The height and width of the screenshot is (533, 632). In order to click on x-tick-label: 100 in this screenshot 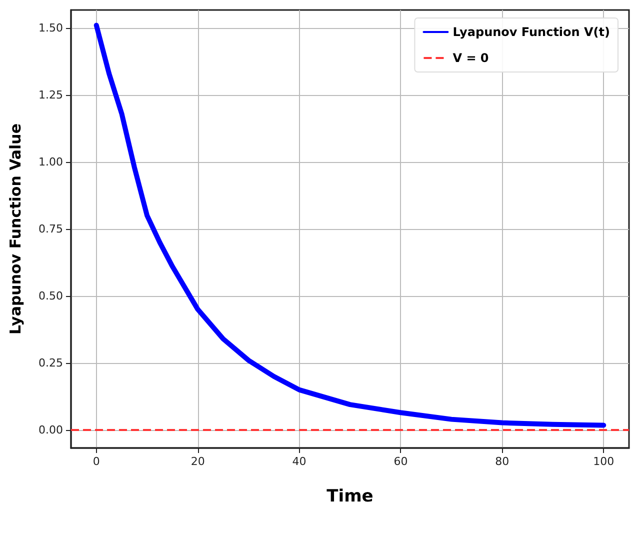, I will do `click(603, 461)`.